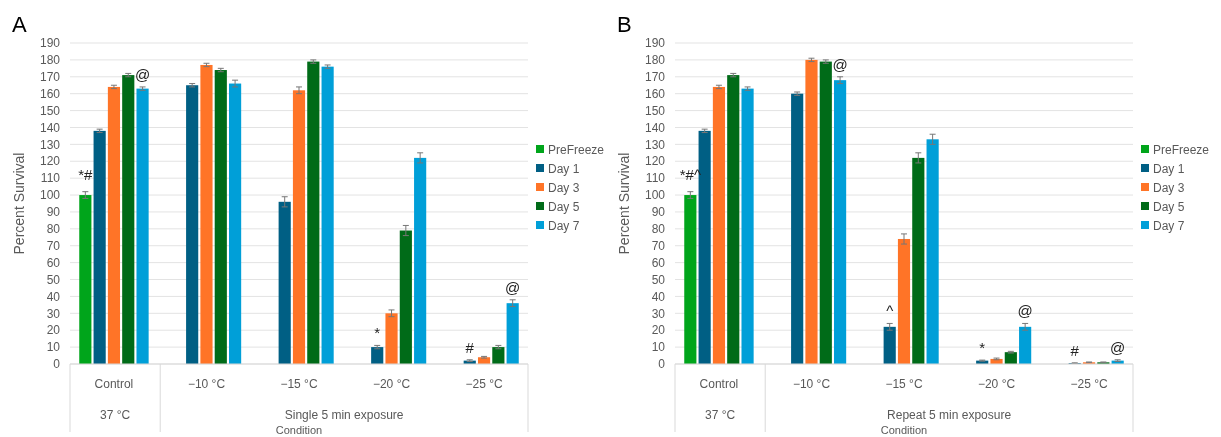 The width and height of the screenshot is (1221, 437). Describe the element at coordinates (19, 24) in the screenshot. I see `chart-title: A` at that location.